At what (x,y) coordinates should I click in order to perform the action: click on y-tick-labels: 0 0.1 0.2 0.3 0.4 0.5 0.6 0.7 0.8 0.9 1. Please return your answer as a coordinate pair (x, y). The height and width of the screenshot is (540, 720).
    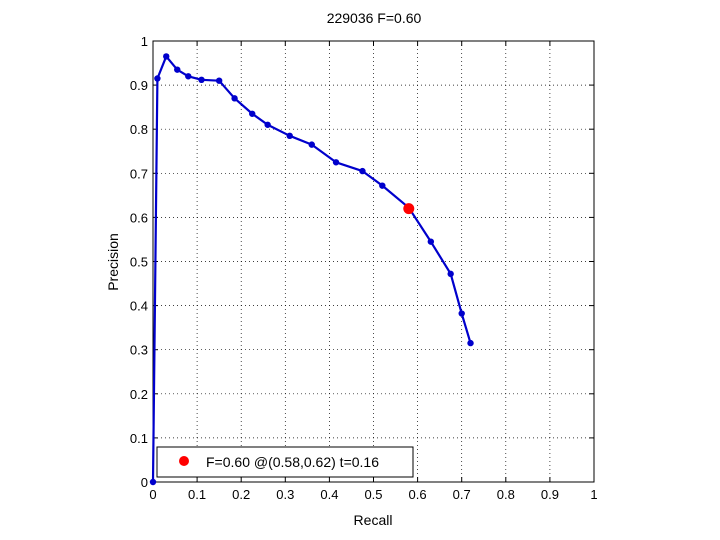
    Looking at the image, I should click on (139, 262).